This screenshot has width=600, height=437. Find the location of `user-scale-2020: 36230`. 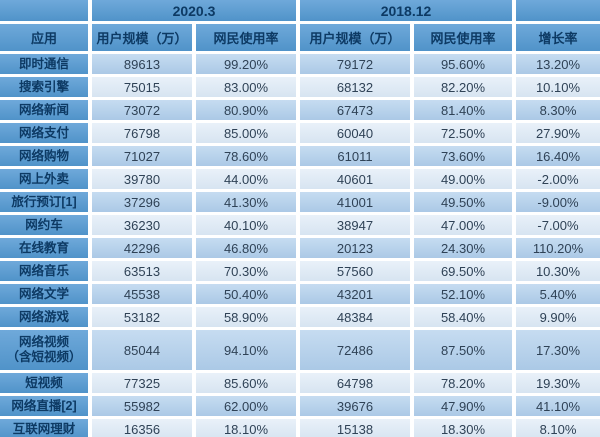

user-scale-2020: 36230 is located at coordinates (142, 225).